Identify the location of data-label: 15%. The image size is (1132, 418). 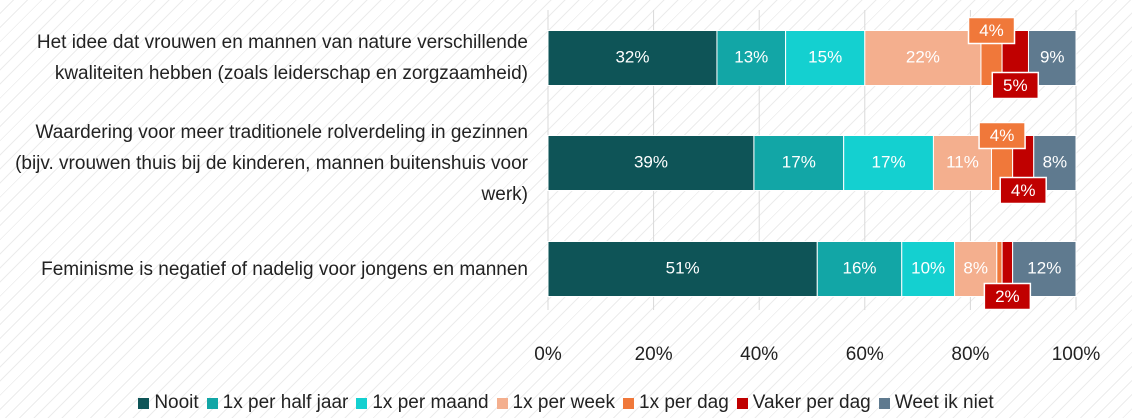
(825, 56).